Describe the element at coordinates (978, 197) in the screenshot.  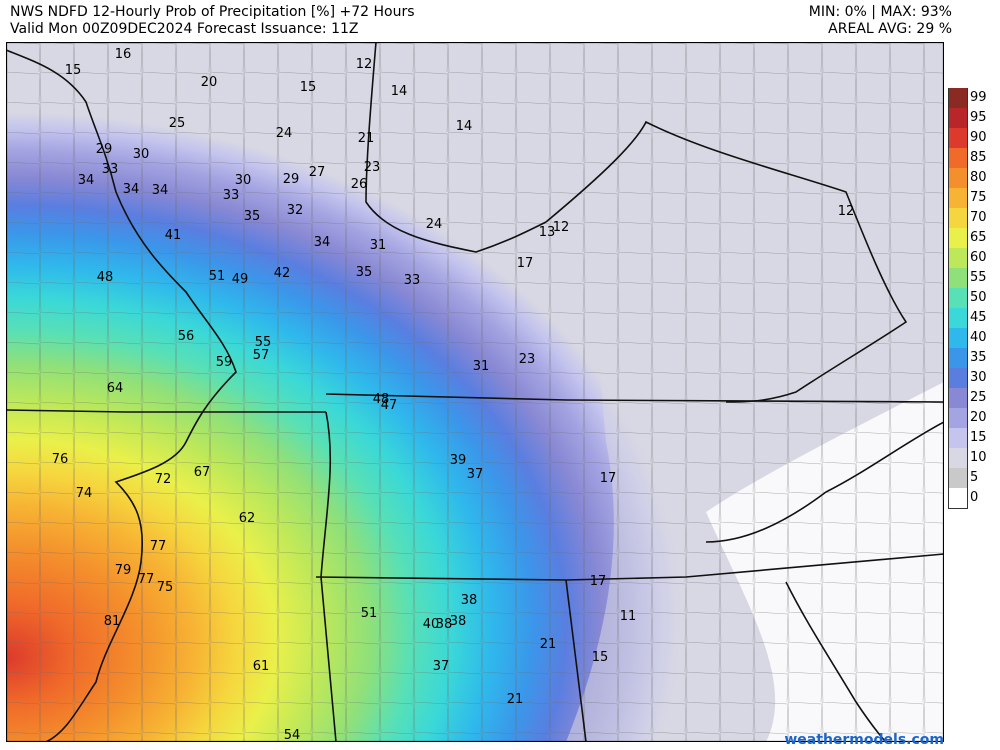
I see `legend-label: 75` at that location.